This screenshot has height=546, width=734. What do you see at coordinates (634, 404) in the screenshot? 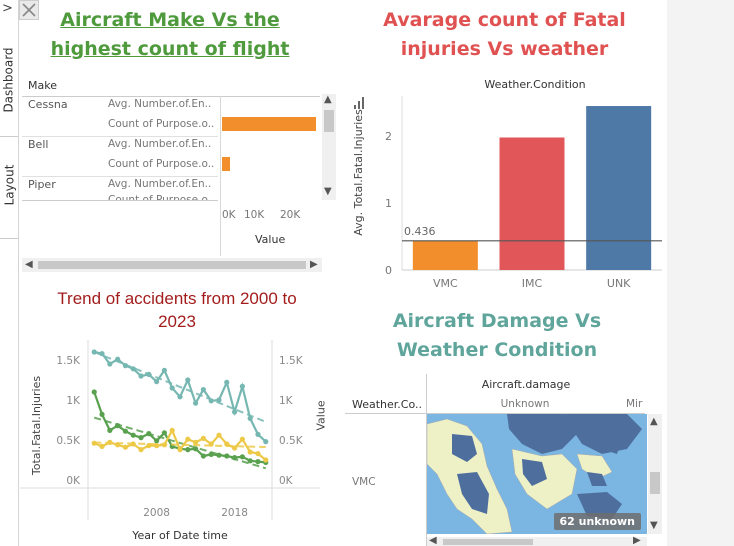
I see `damage-col-minor: Mir` at bounding box center [634, 404].